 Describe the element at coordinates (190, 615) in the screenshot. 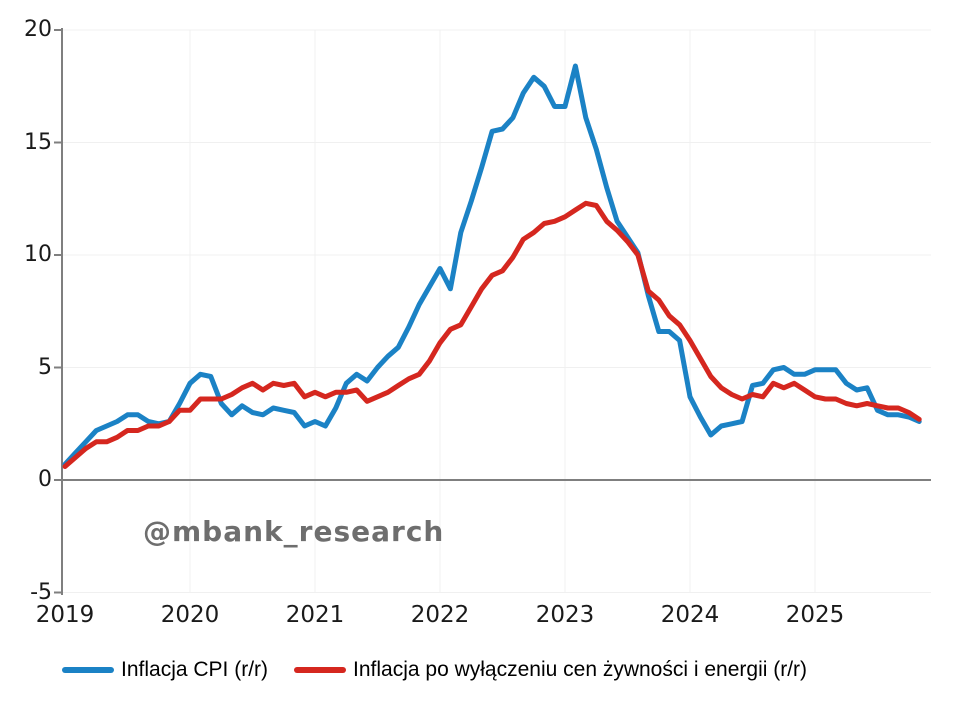

I see `x-tick-label: 2020` at that location.